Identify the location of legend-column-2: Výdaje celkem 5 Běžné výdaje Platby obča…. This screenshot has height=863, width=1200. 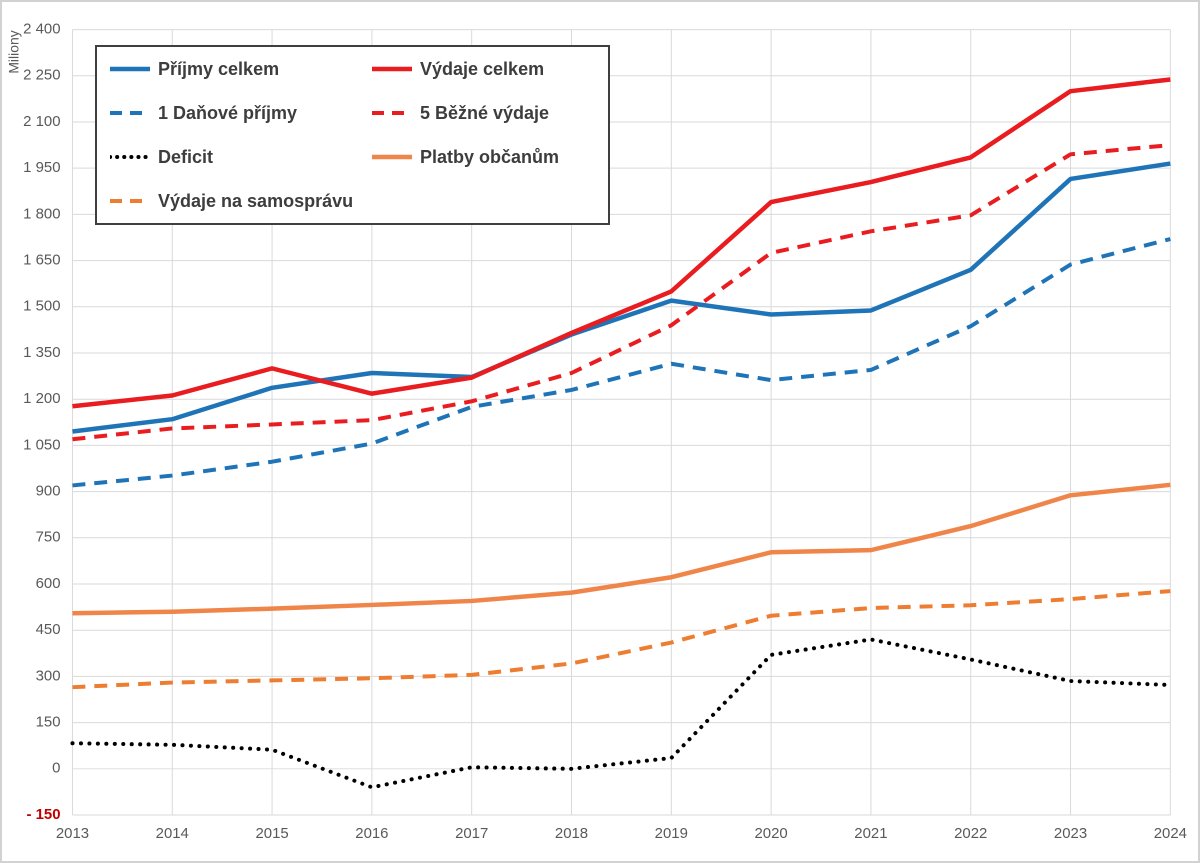
(490, 135).